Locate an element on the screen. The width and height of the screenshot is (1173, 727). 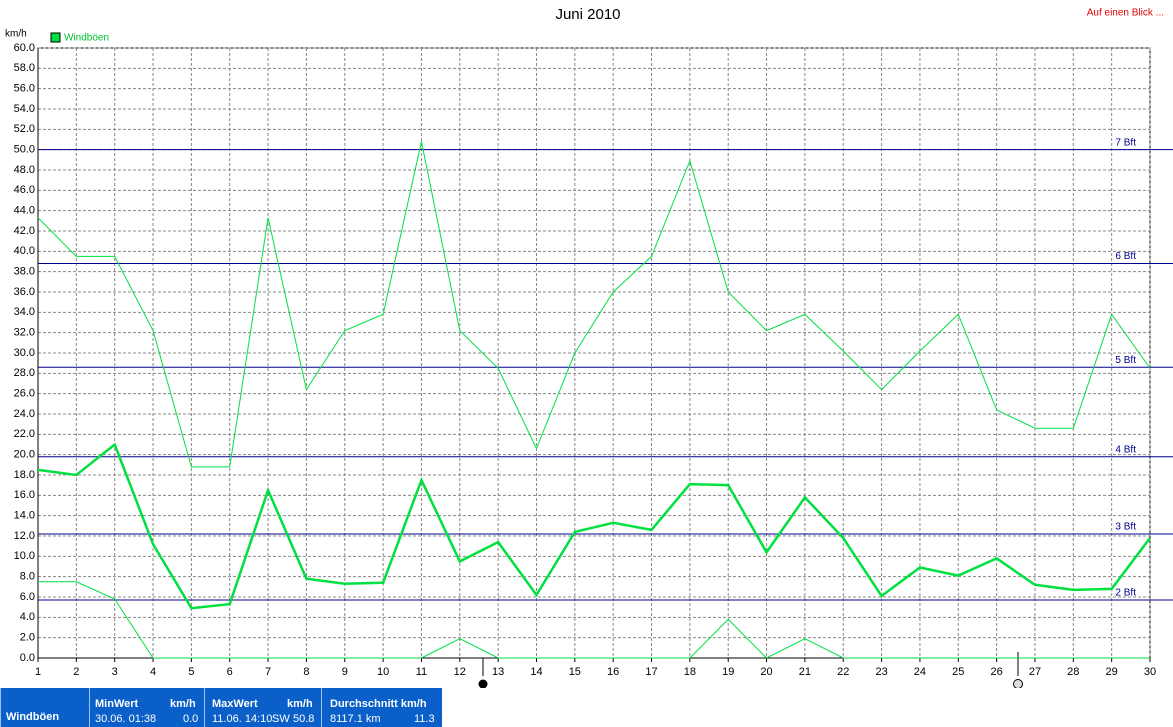
x-tick-label: 24 is located at coordinates (920, 672).